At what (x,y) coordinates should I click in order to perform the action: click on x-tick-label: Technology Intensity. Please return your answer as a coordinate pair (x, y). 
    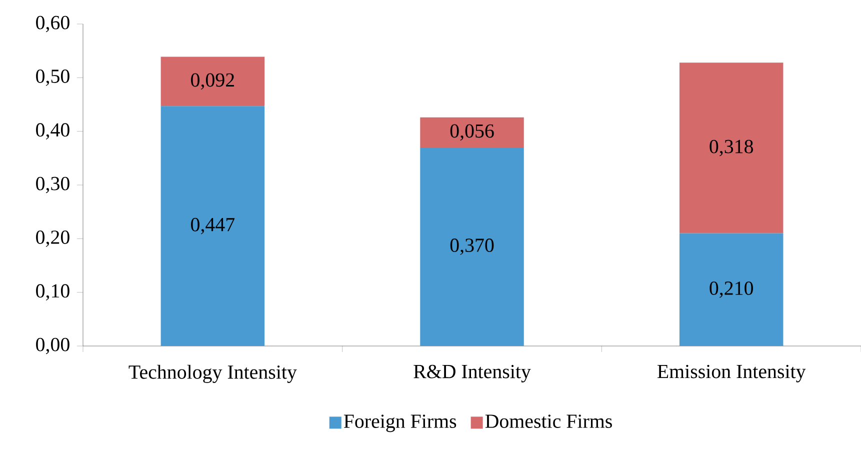
    Looking at the image, I should click on (212, 373).